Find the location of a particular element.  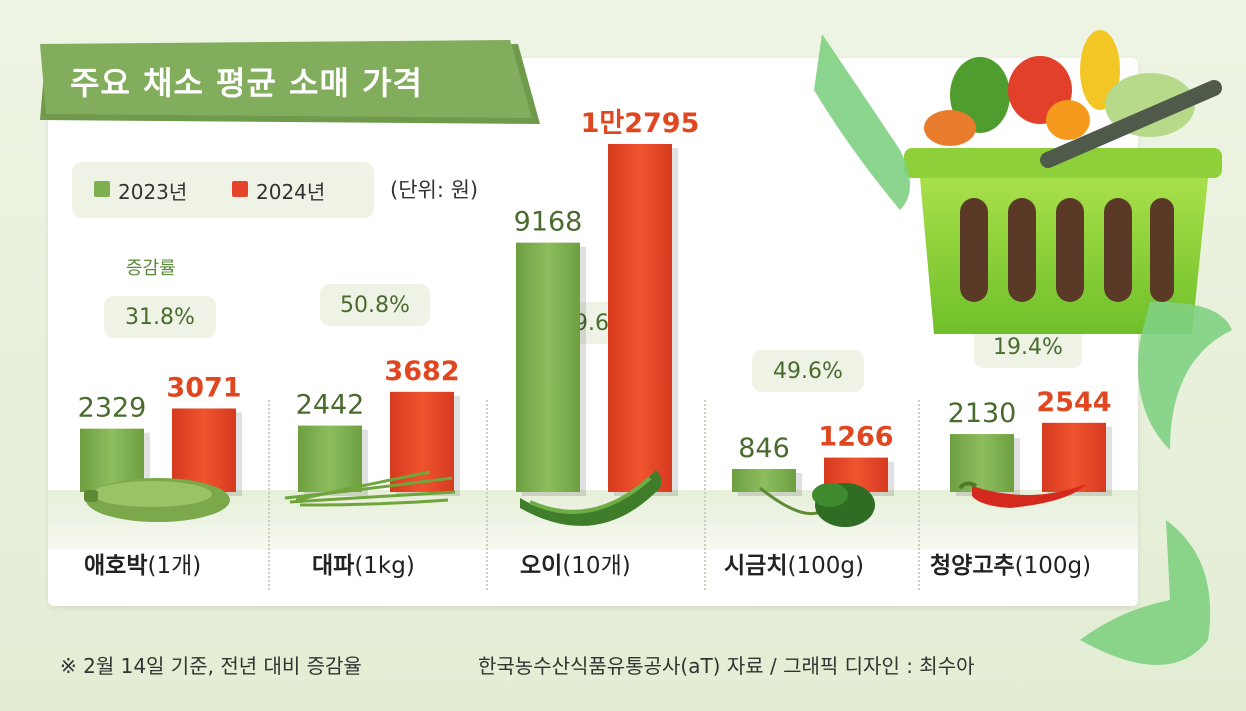

legend is located at coordinates (223, 190).